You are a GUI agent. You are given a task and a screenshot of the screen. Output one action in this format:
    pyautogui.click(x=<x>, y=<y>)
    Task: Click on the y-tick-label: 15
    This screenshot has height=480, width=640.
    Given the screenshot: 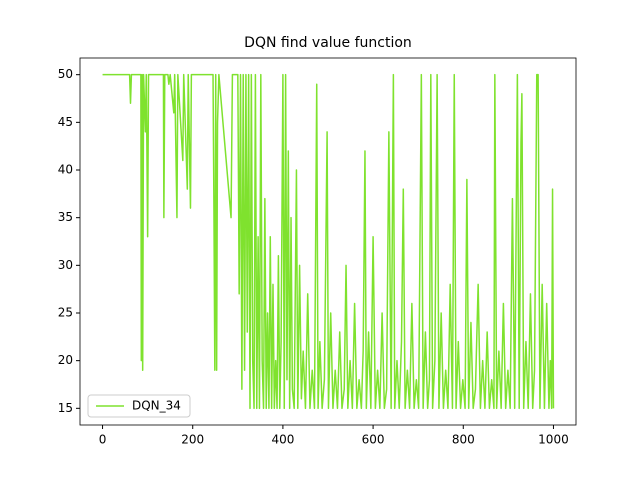 What is the action you would take?
    pyautogui.click(x=65, y=408)
    